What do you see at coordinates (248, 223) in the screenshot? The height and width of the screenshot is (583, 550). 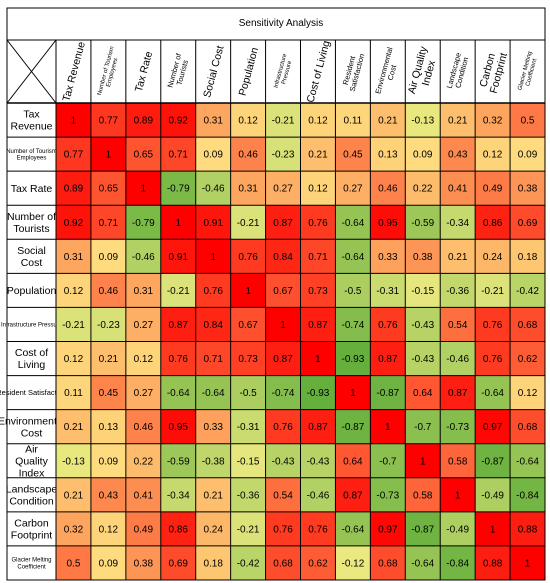 I see `cell-value-label: -0.21` at bounding box center [248, 223].